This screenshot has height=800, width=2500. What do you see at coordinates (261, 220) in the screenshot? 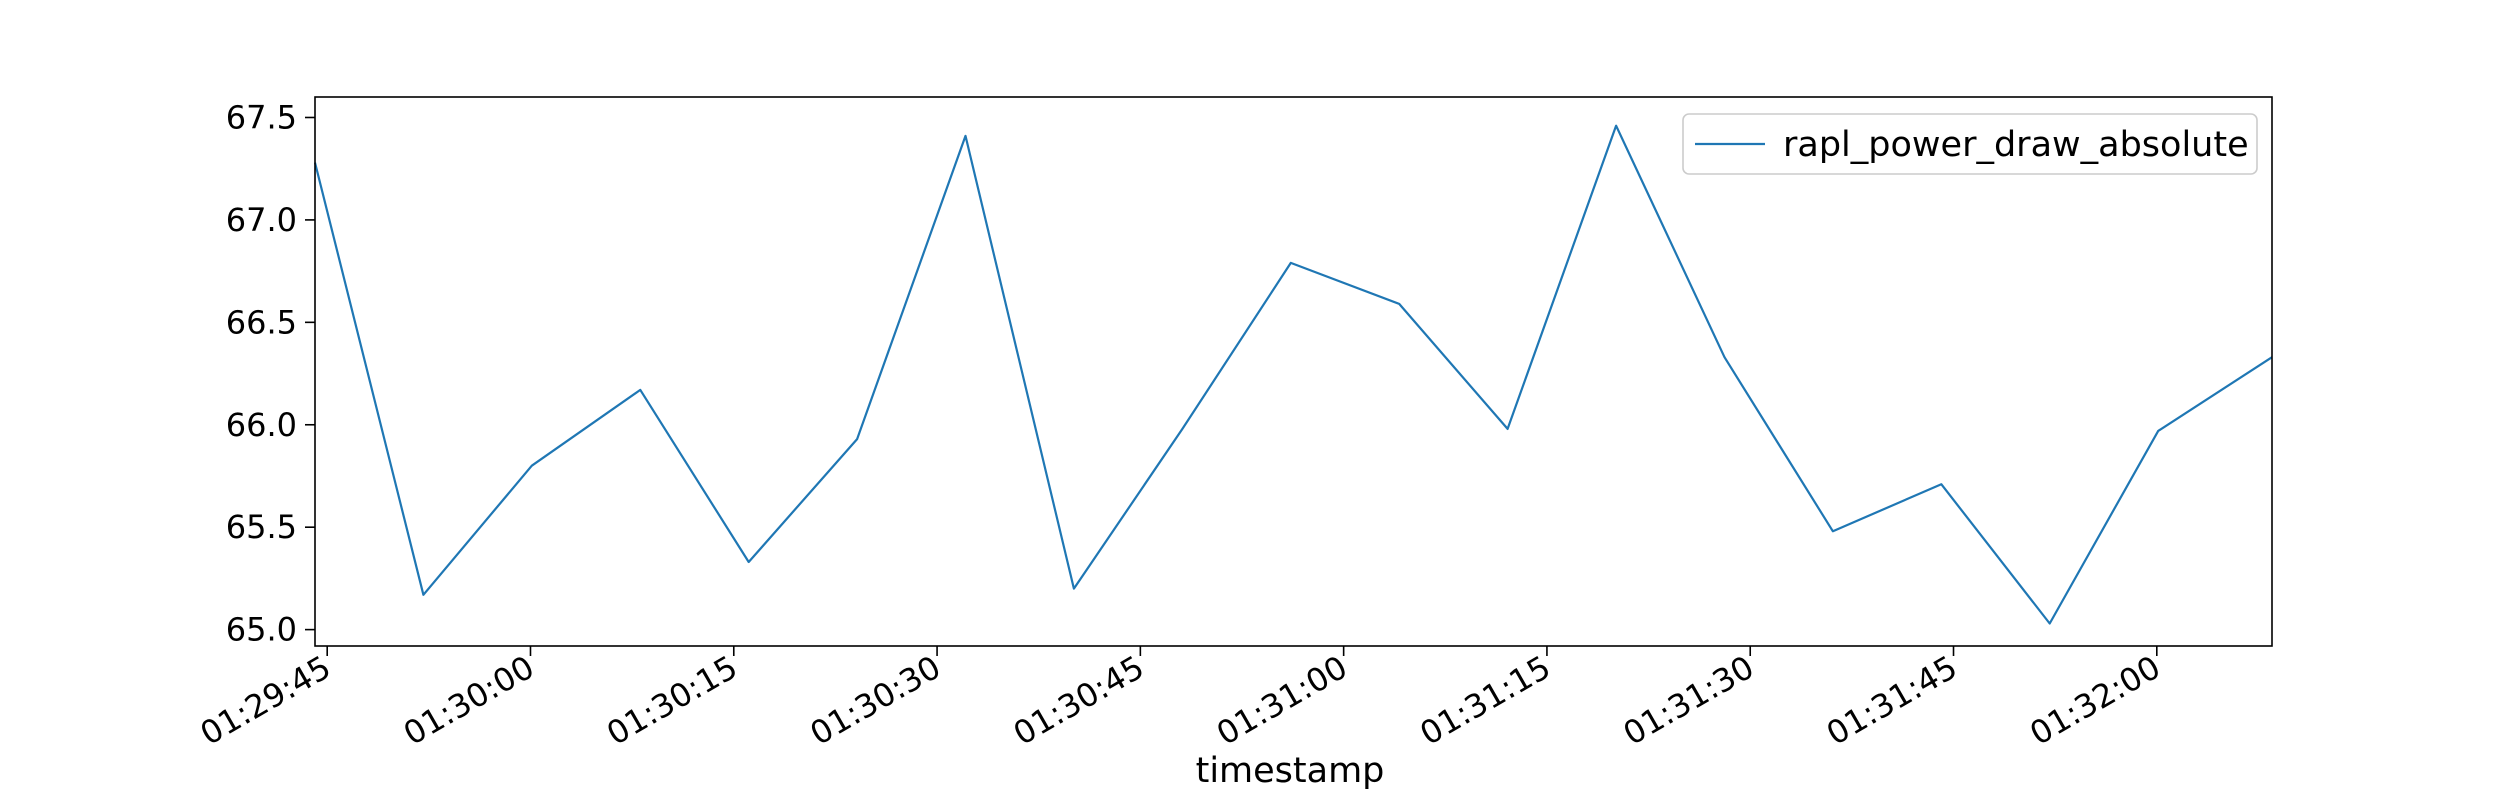
I see `y-tick-label: 67.0` at bounding box center [261, 220].